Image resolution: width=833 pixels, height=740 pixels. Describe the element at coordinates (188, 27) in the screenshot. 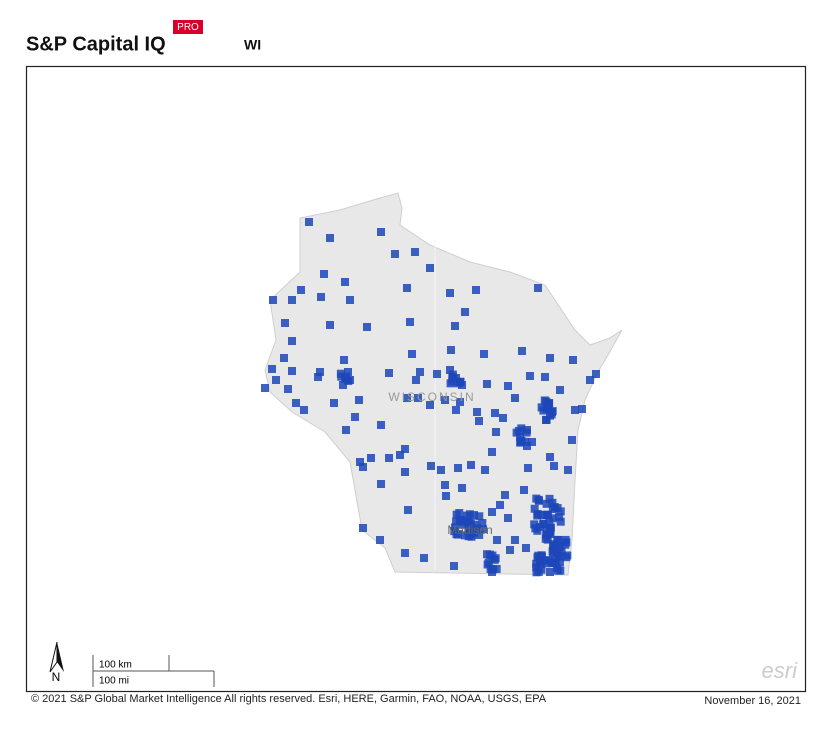

I see `badge-bg` at that location.